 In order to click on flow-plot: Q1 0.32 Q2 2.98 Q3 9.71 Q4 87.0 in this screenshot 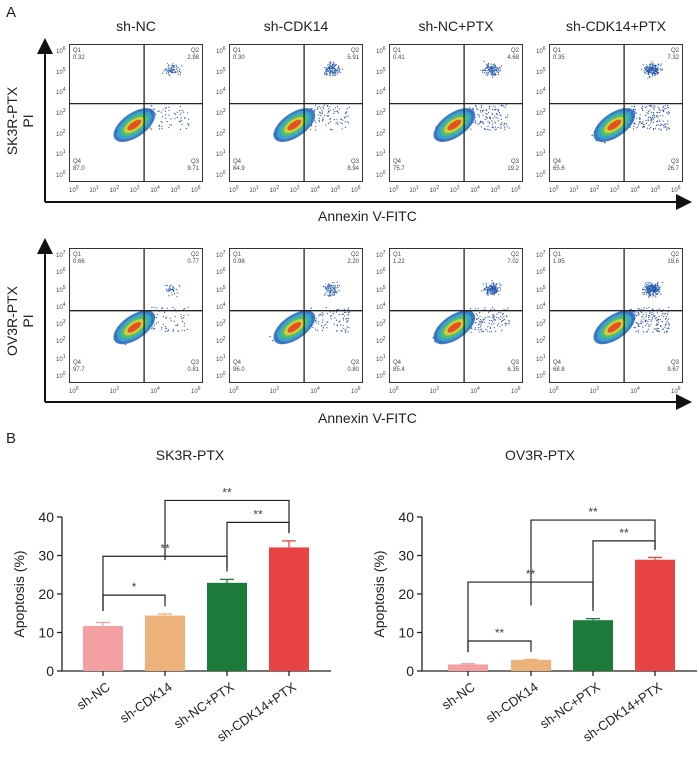, I will do `click(136, 113)`.